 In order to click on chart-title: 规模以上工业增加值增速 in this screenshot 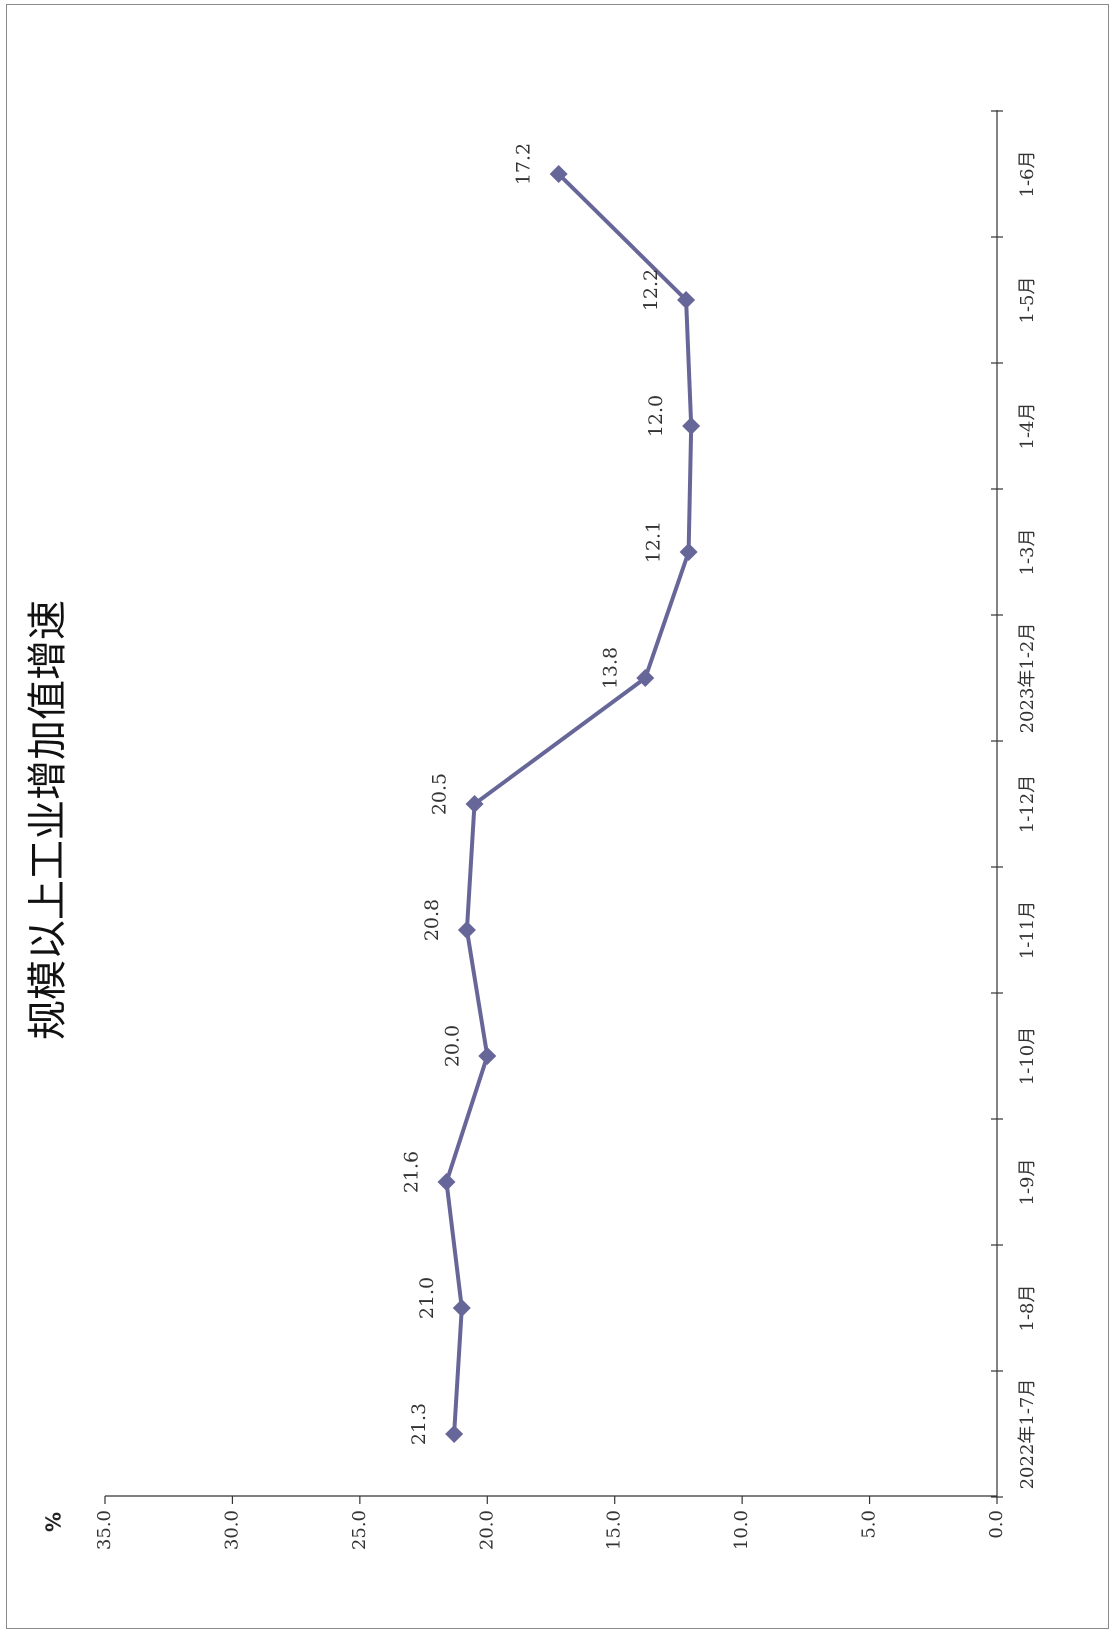, I will do `click(48, 820)`.